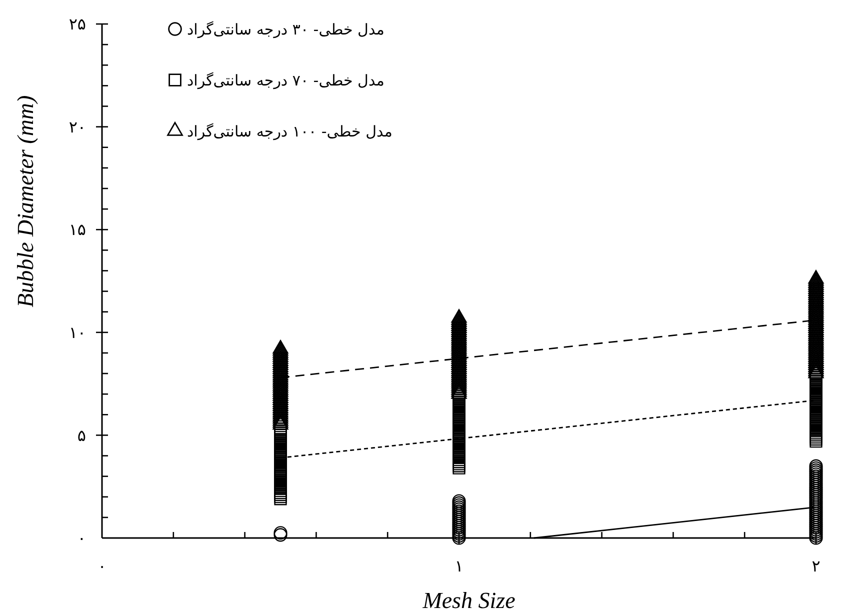  I want to click on x-tick-label: ۱, so click(459, 566).